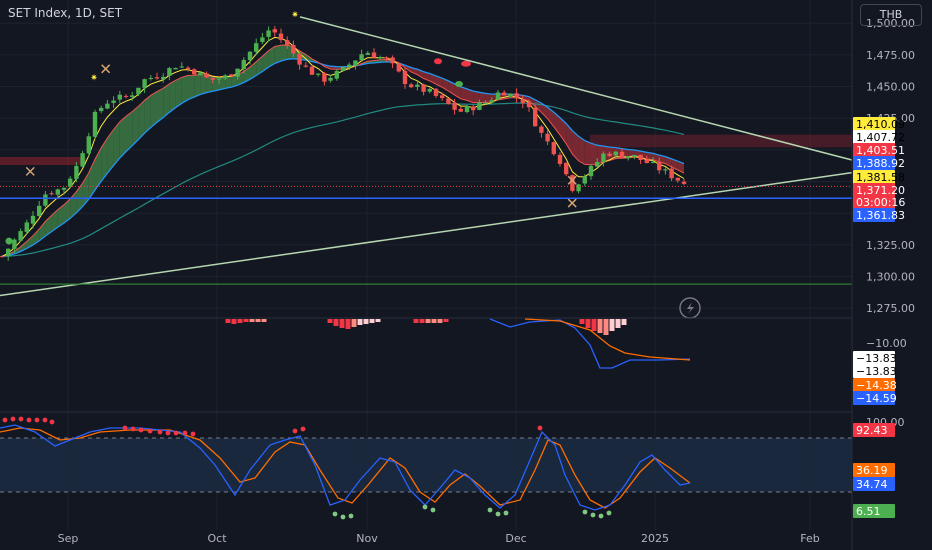  Describe the element at coordinates (890, 245) in the screenshot. I see `price-tick-label: 1,325.00` at that location.